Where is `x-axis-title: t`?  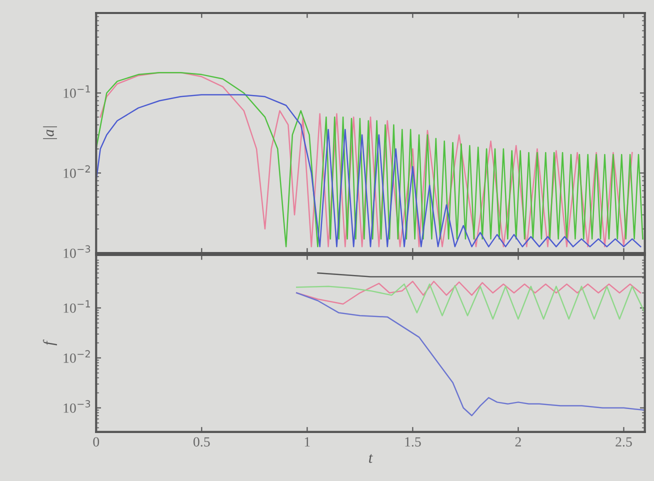 x-axis-title: t is located at coordinates (371, 458).